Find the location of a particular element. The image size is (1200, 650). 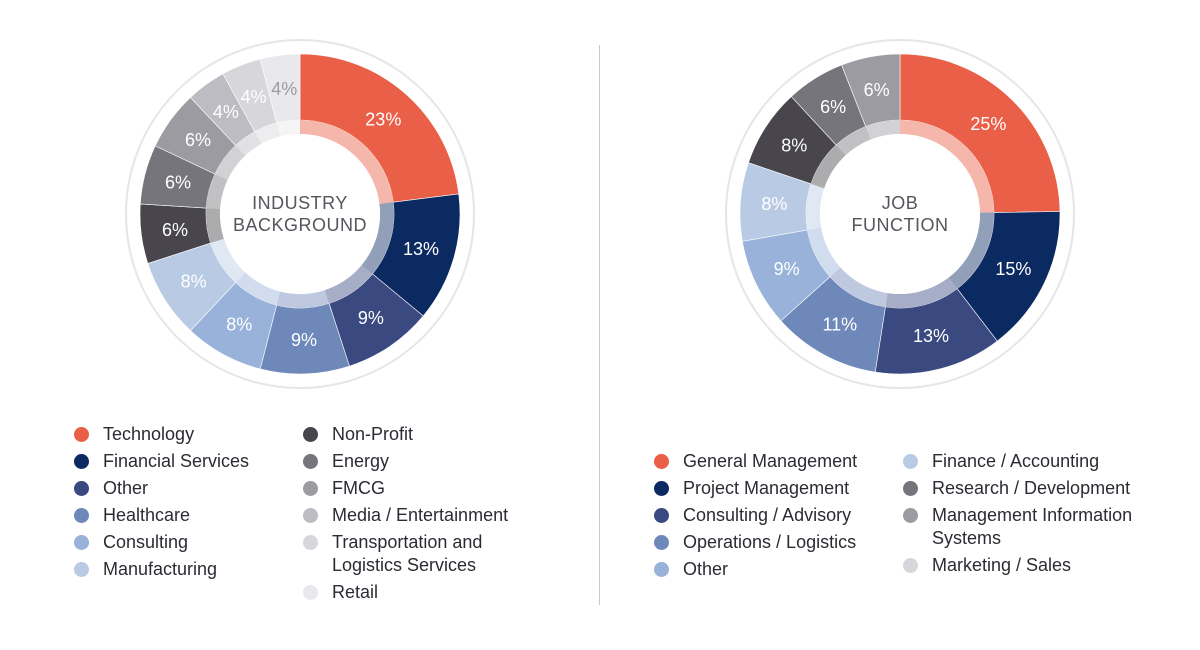

job-function-legend-item-consulting-advisory: Consulting / Advisory is located at coordinates (755, 515).